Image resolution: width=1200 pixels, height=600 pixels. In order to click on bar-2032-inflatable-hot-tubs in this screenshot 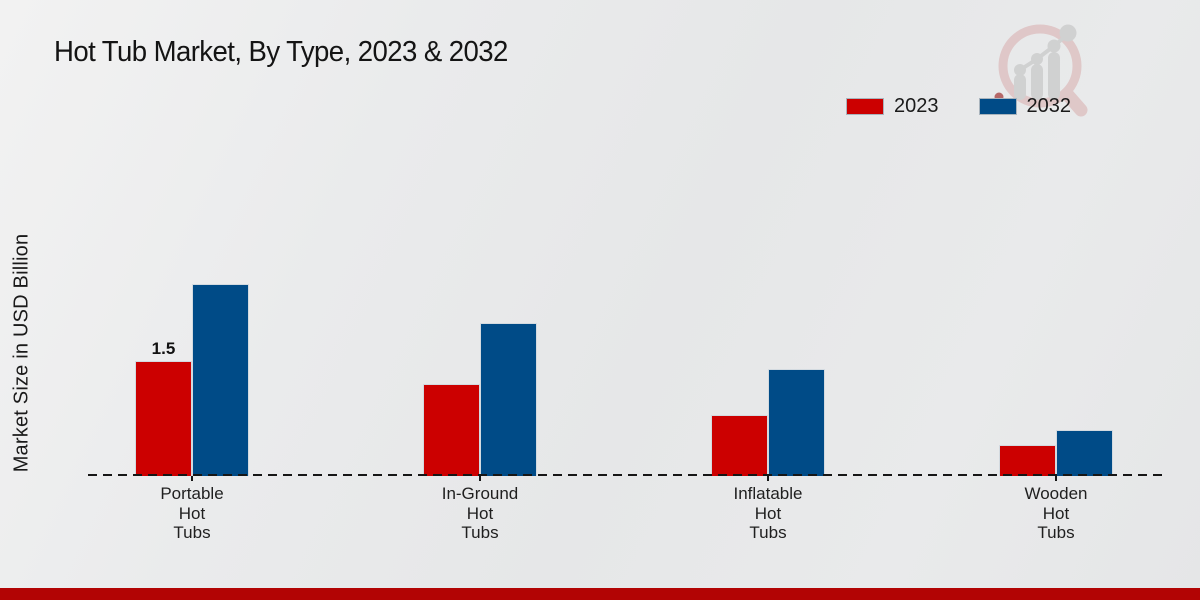, I will do `click(796, 422)`.